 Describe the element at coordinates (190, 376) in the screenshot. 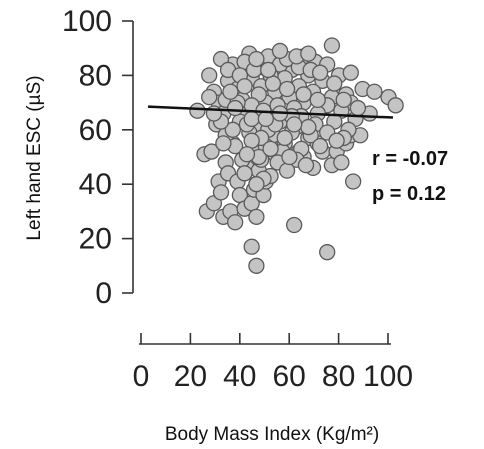

I see `x-tick-label: 20` at that location.